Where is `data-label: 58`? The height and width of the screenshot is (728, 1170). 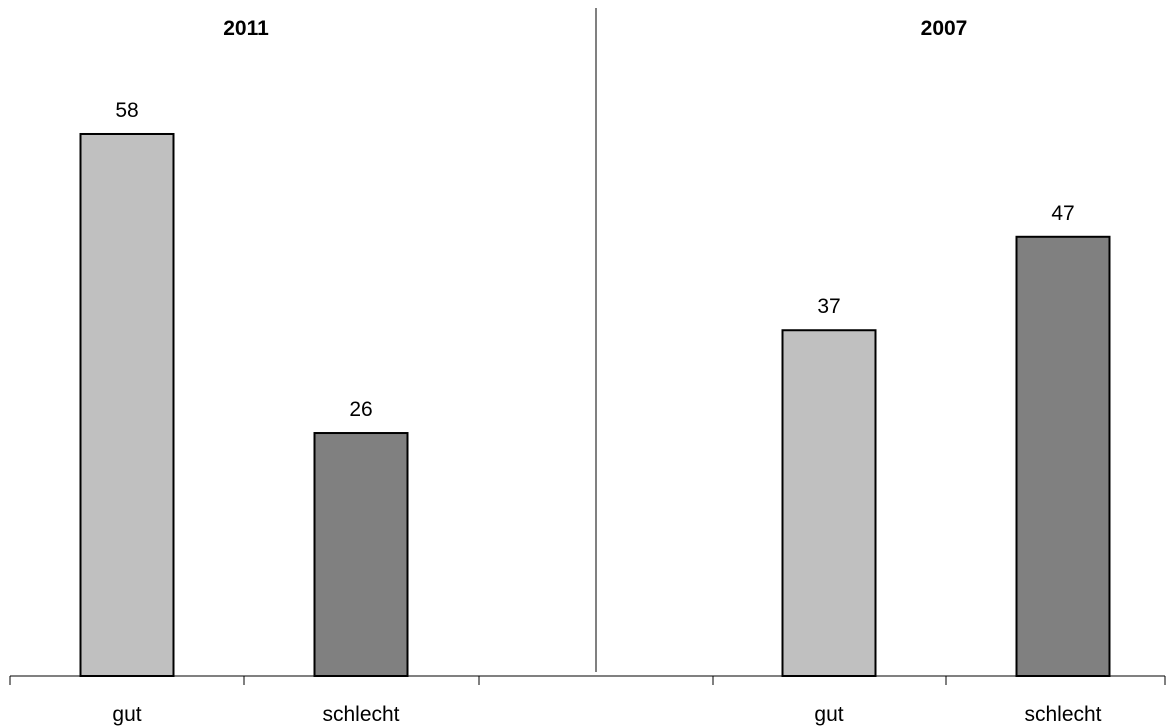
data-label: 58 is located at coordinates (126, 110).